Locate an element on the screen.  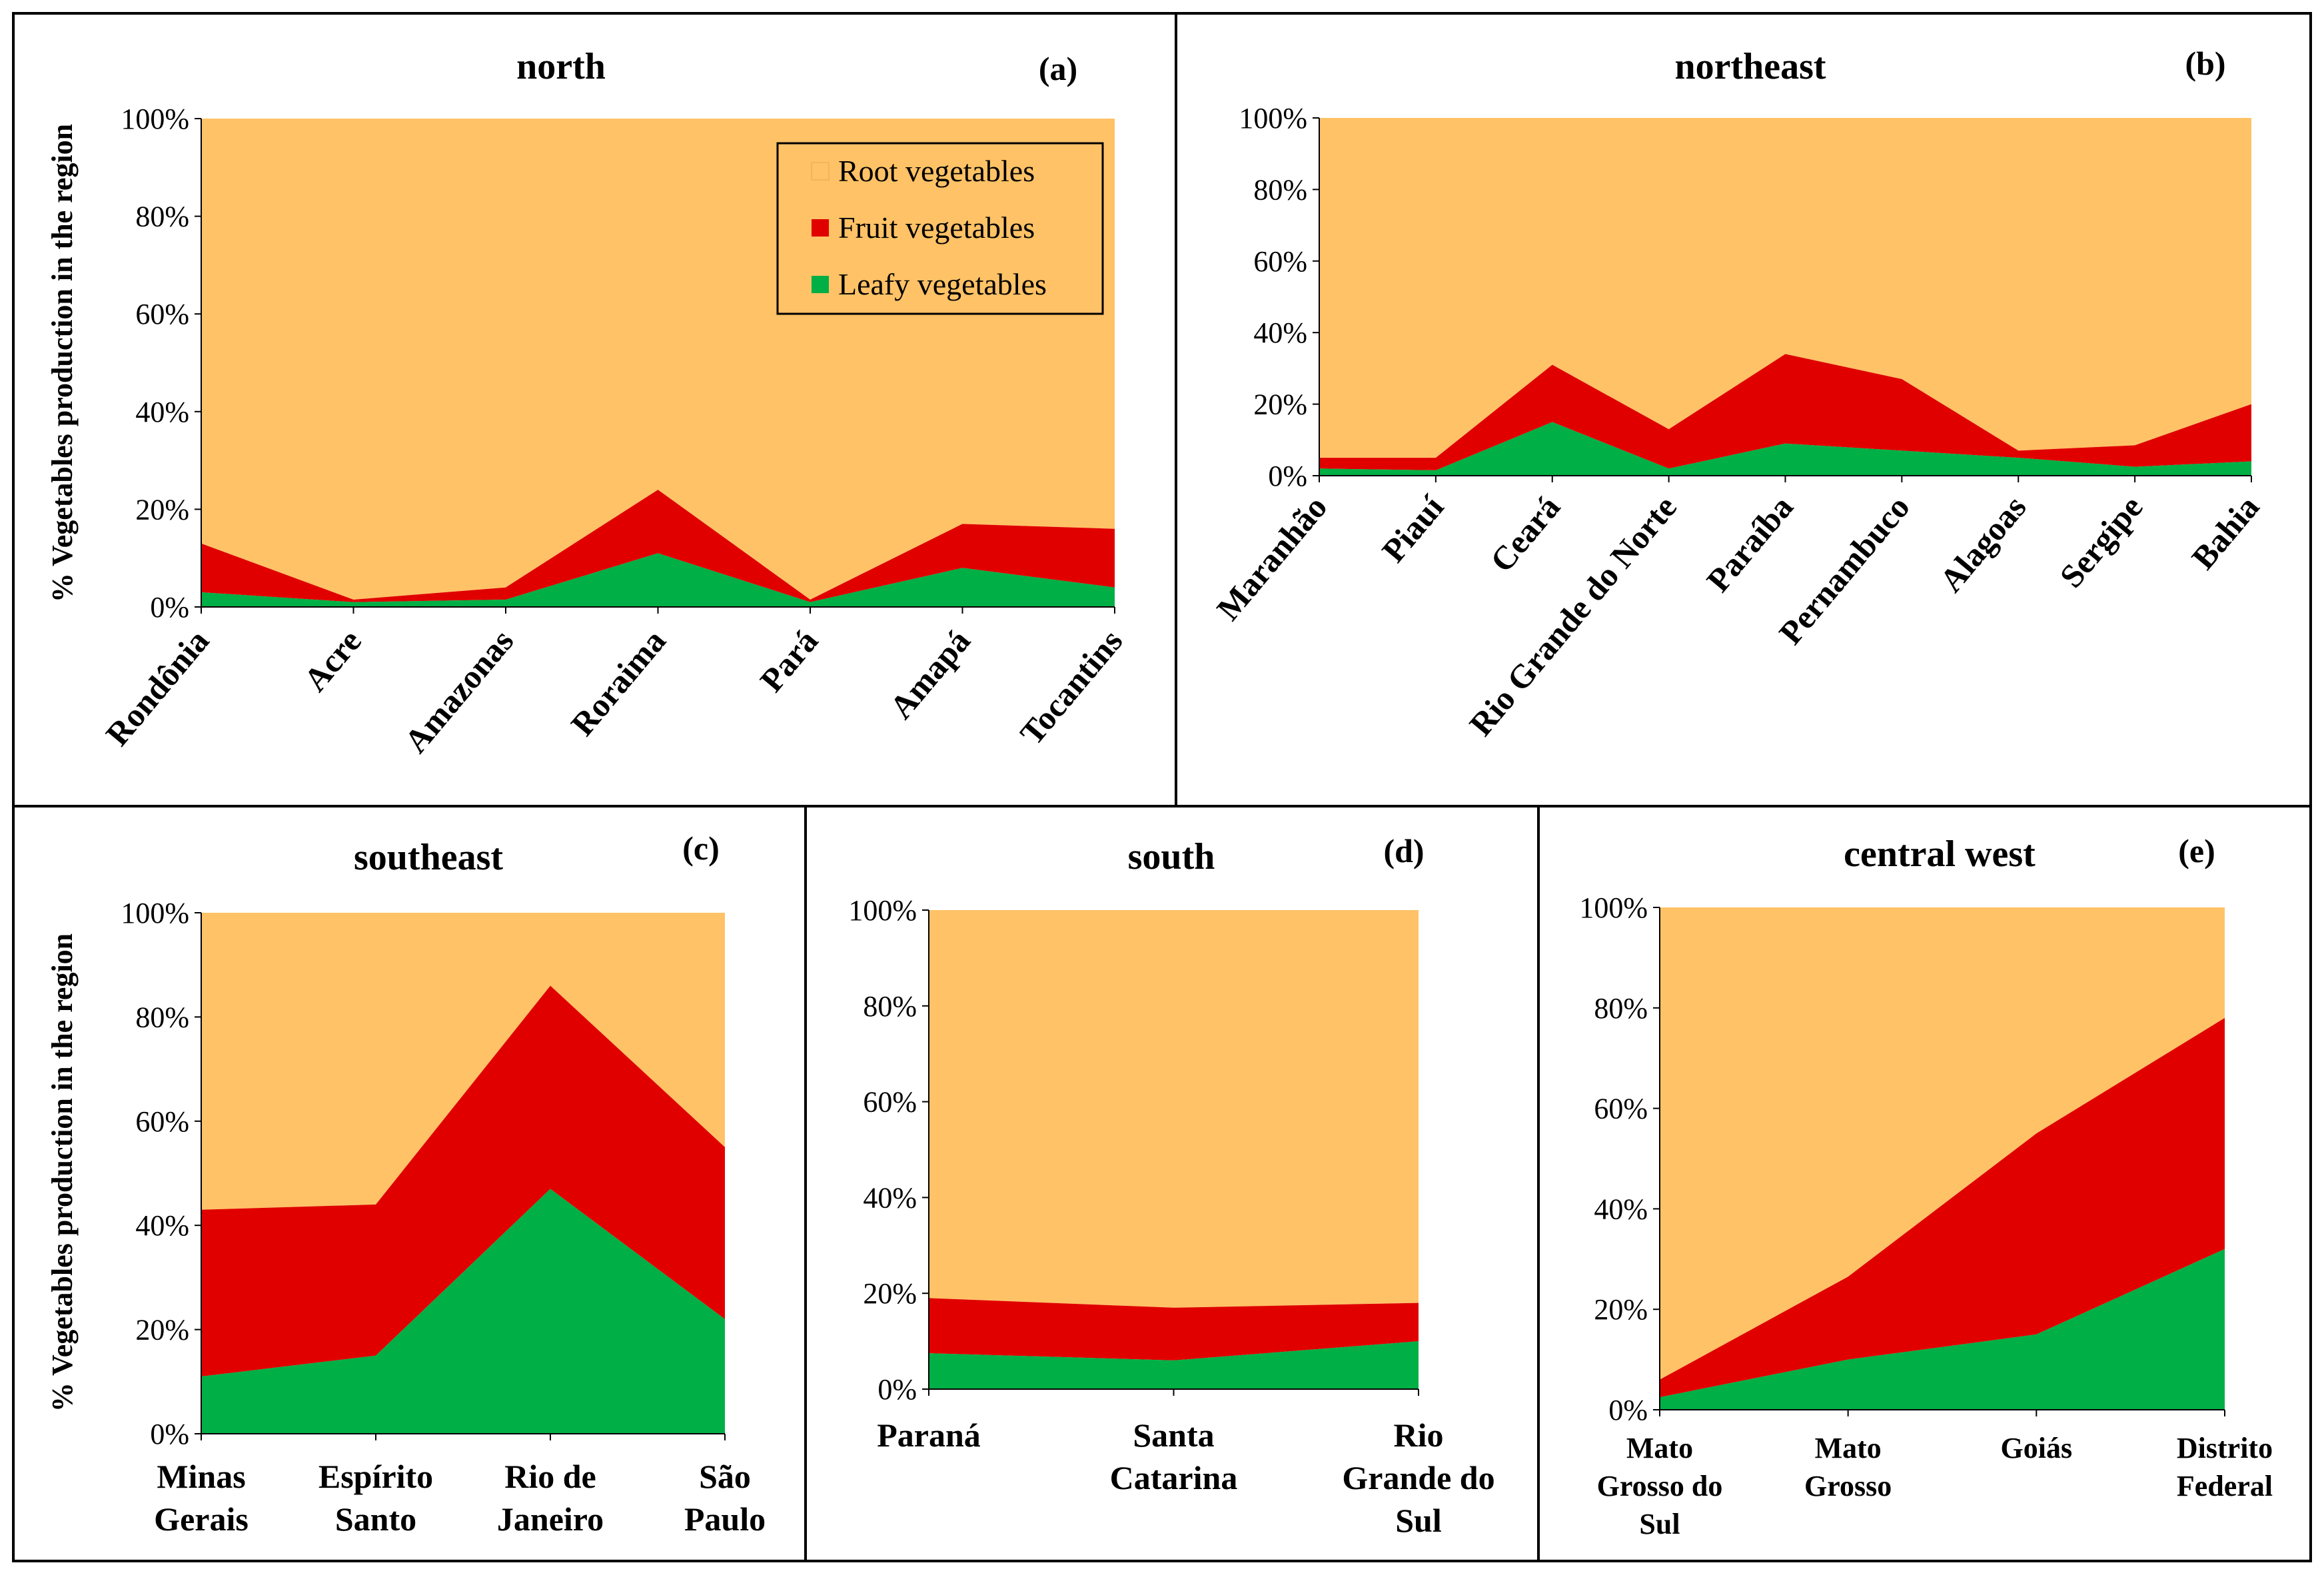
legend-label: Root vegetables is located at coordinates (936, 171).